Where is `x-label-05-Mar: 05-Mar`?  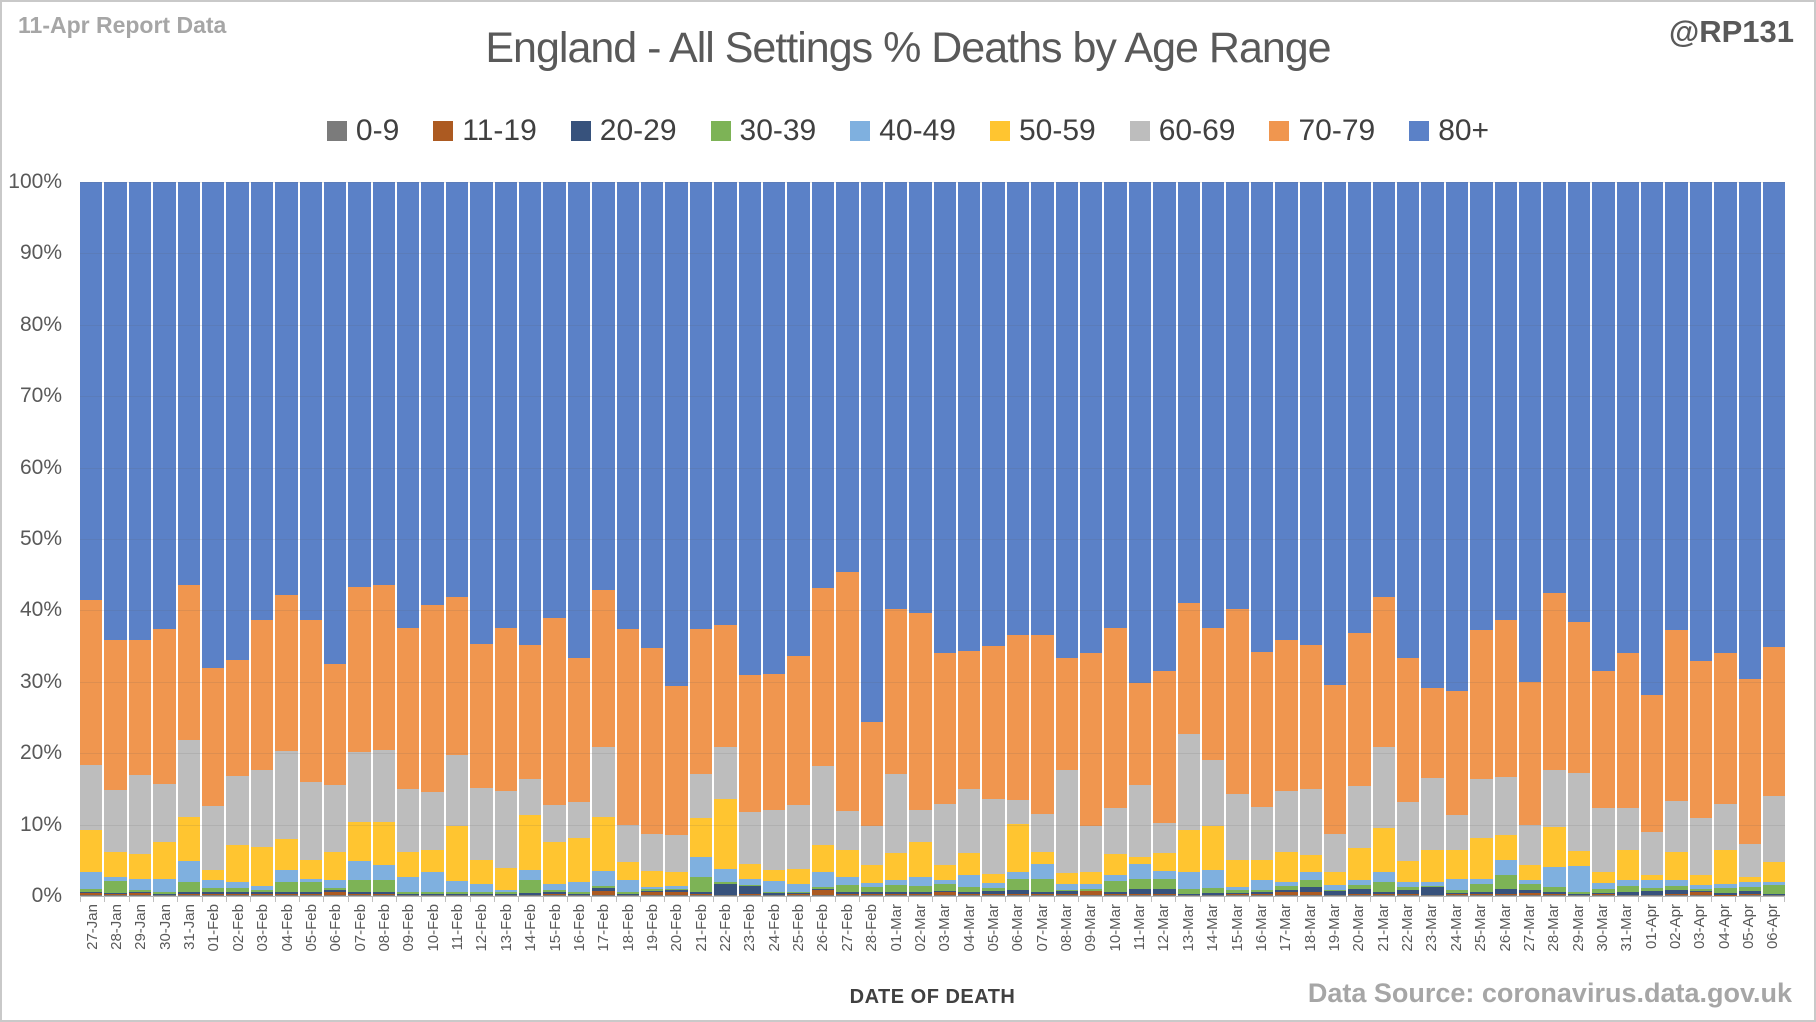 x-label-05-Mar: 05-Mar is located at coordinates (993, 928).